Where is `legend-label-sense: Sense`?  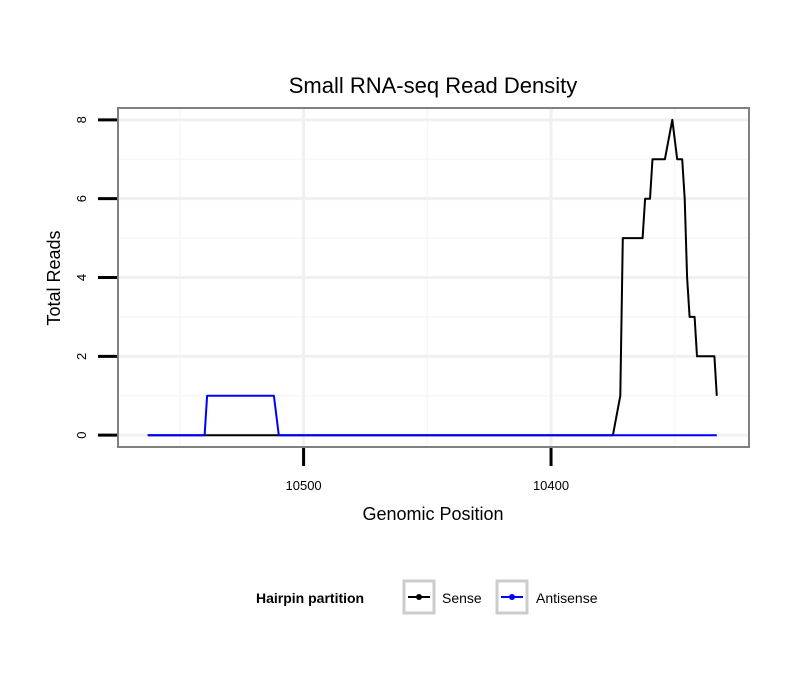 legend-label-sense: Sense is located at coordinates (462, 598).